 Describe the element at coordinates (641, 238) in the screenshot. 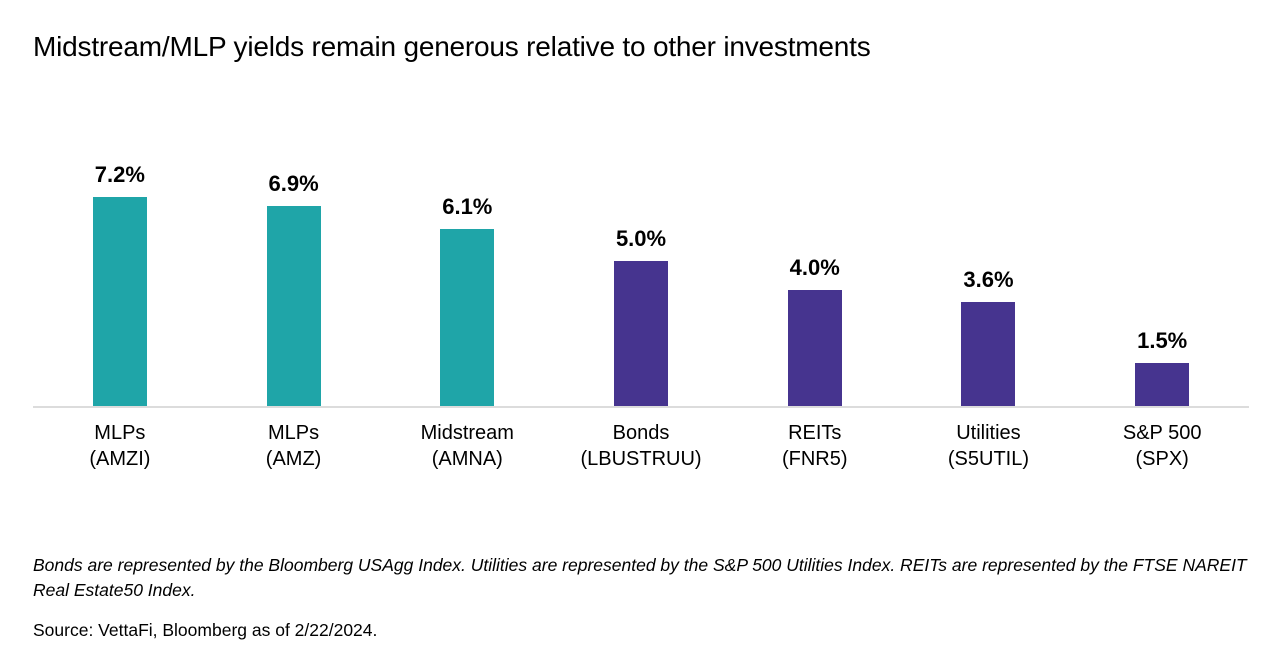

I see `bar-value-label: 5.0%` at that location.